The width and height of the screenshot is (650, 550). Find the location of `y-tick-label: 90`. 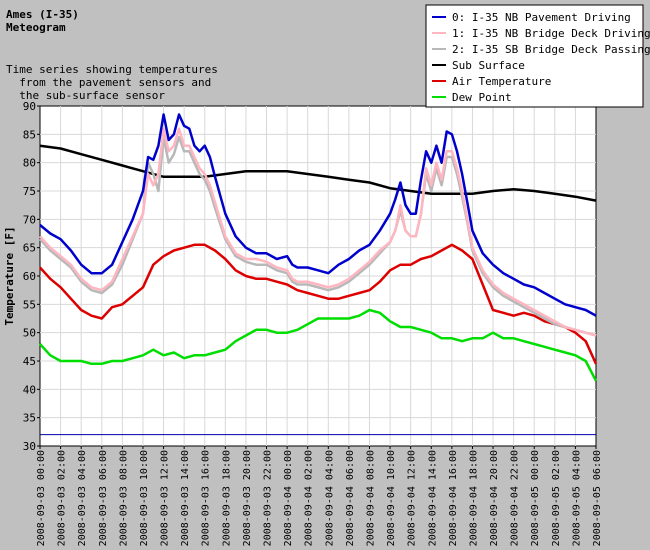

y-tick-label: 90 is located at coordinates (29, 106).